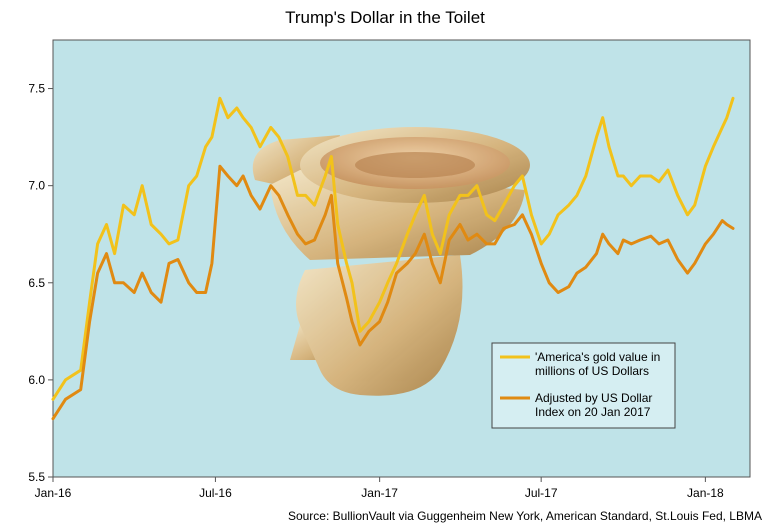  Describe the element at coordinates (53, 493) in the screenshot. I see `x-tick-label: Jan-16` at that location.